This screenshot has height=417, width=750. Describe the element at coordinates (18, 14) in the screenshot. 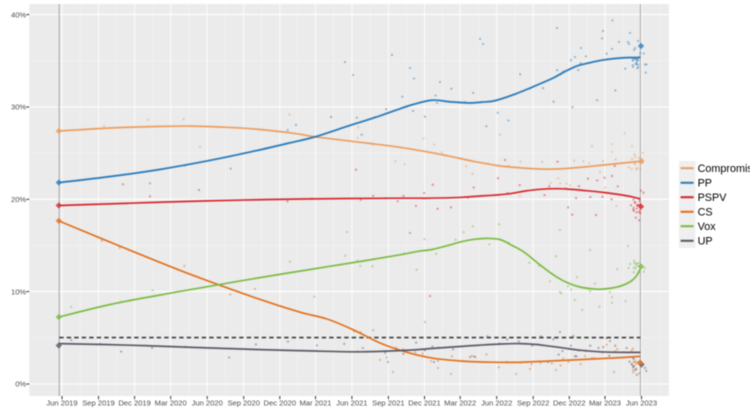

I see `svg-text: 40%` at that location.